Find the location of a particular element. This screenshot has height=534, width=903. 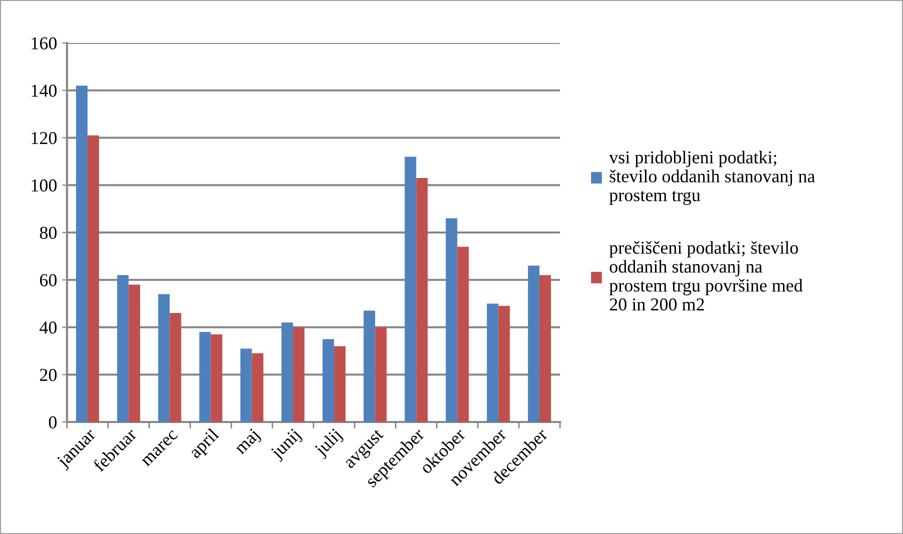

y-tick-label: 60 is located at coordinates (48, 280).